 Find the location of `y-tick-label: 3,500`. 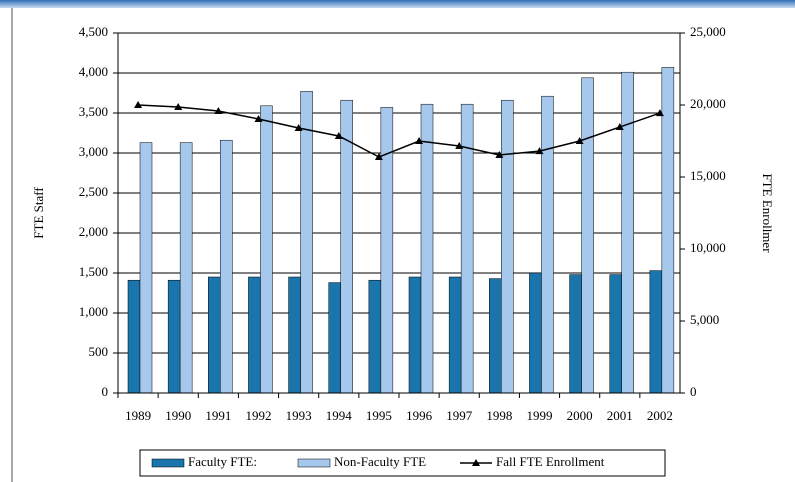

y-tick-label: 3,500 is located at coordinates (93, 111).